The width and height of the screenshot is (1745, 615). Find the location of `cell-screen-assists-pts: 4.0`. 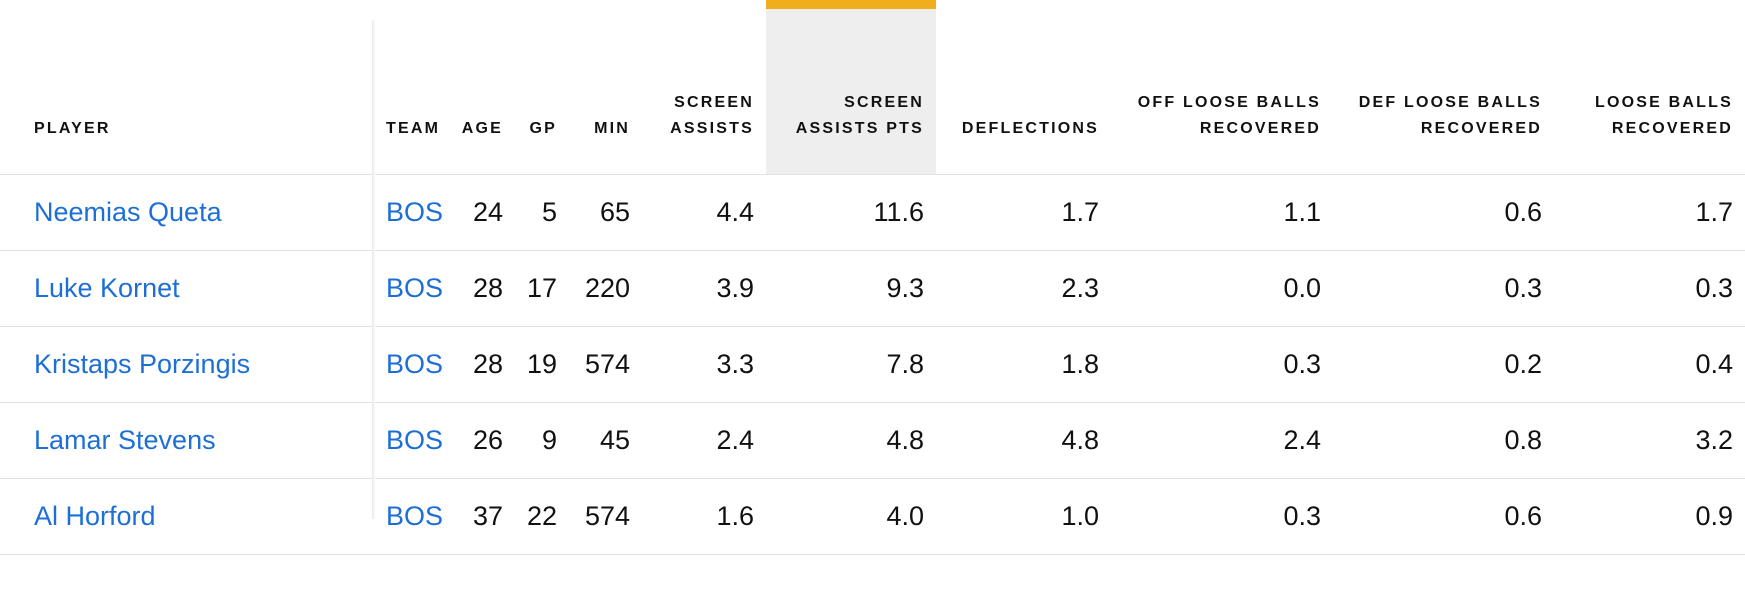

cell-screen-assists-pts: 4.0 is located at coordinates (851, 517).